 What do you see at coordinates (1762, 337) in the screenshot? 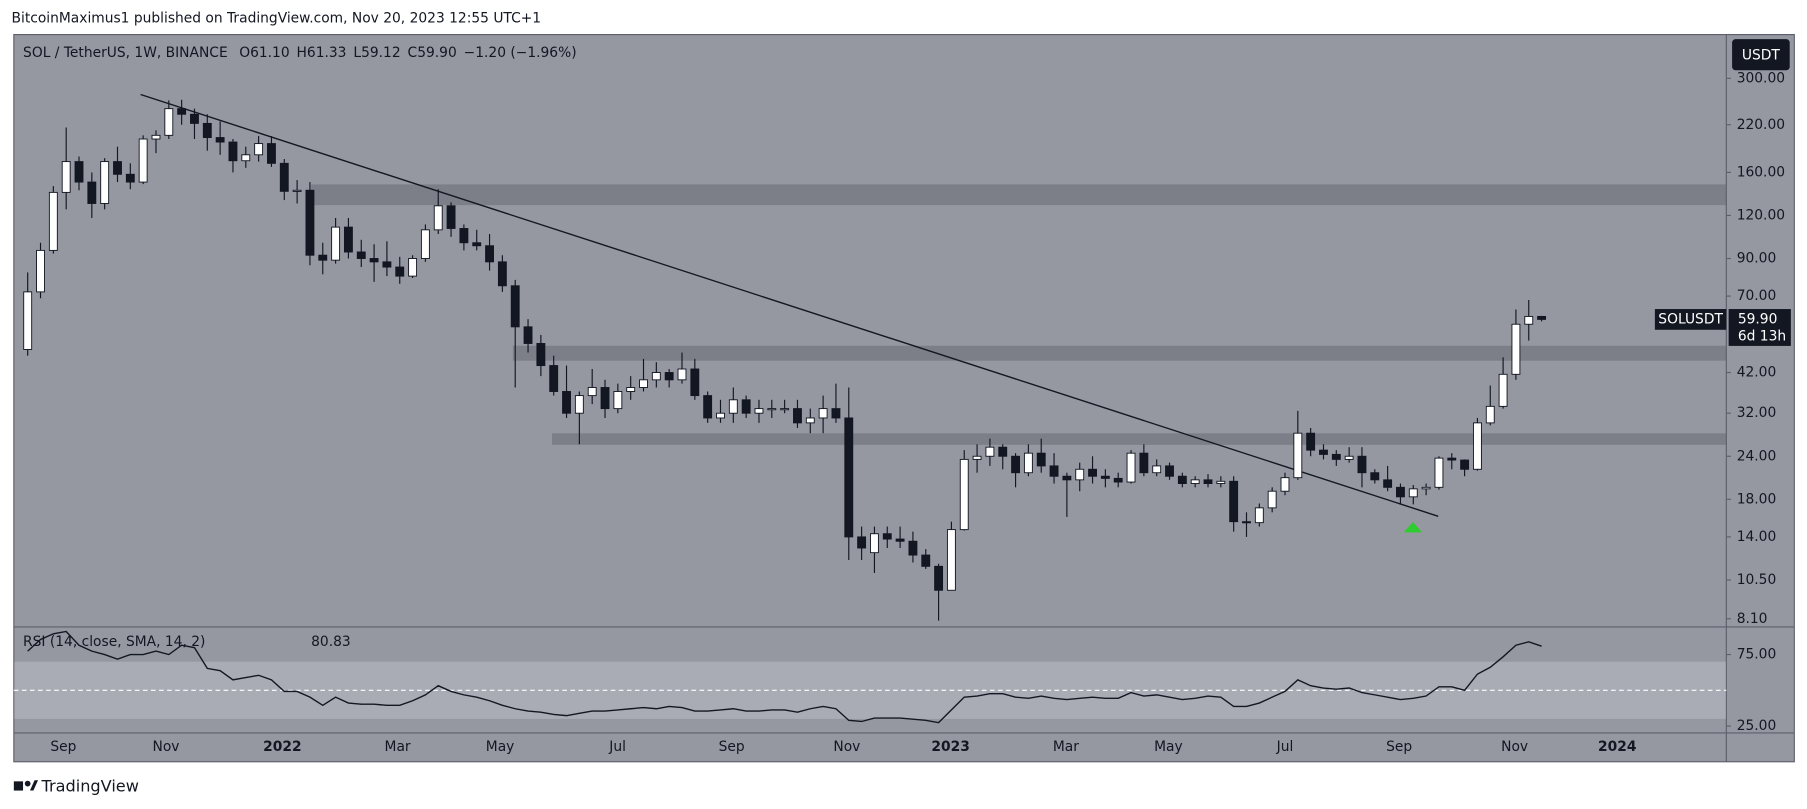
I see `countdown-label: 6d 13h` at bounding box center [1762, 337].